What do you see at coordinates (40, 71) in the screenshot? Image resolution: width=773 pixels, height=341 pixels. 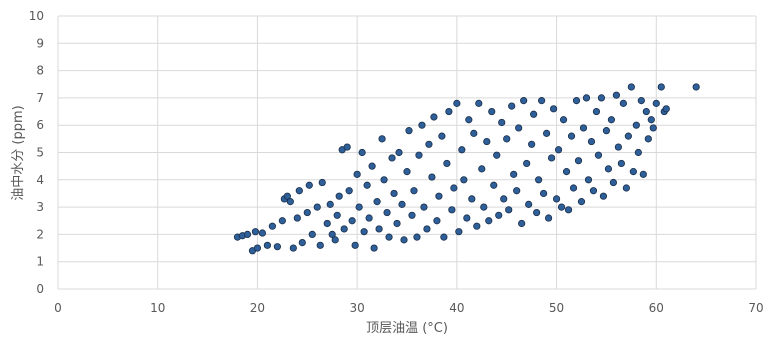 I see `y-tick-label: 8` at bounding box center [40, 71].